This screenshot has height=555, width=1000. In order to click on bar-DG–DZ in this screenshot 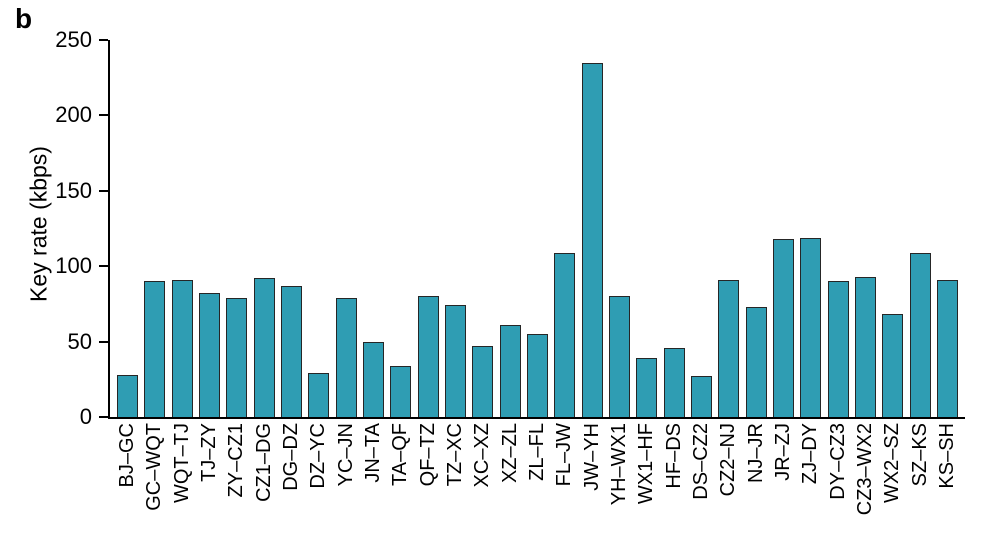, I will do `click(291, 351)`.